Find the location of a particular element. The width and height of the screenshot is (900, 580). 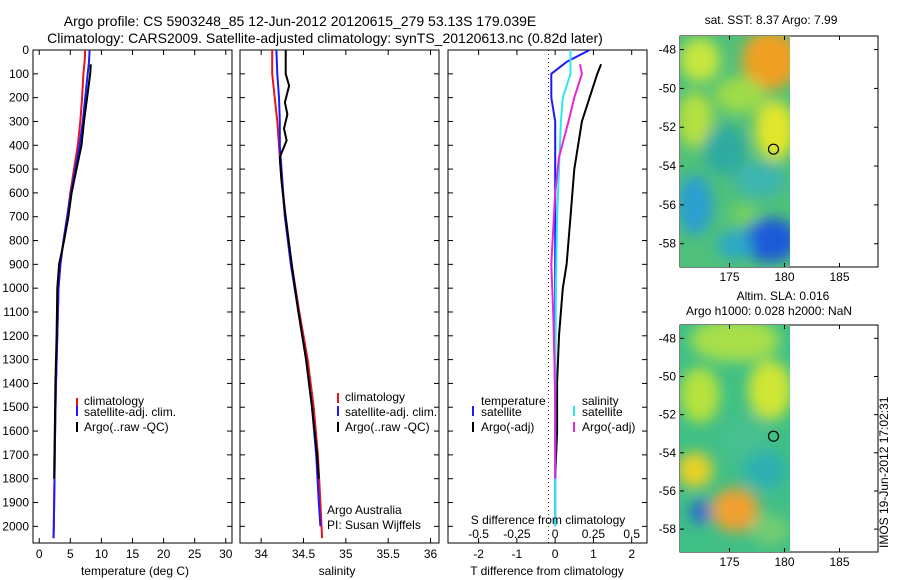

y-tick-label: 1500 is located at coordinates (15, 407).